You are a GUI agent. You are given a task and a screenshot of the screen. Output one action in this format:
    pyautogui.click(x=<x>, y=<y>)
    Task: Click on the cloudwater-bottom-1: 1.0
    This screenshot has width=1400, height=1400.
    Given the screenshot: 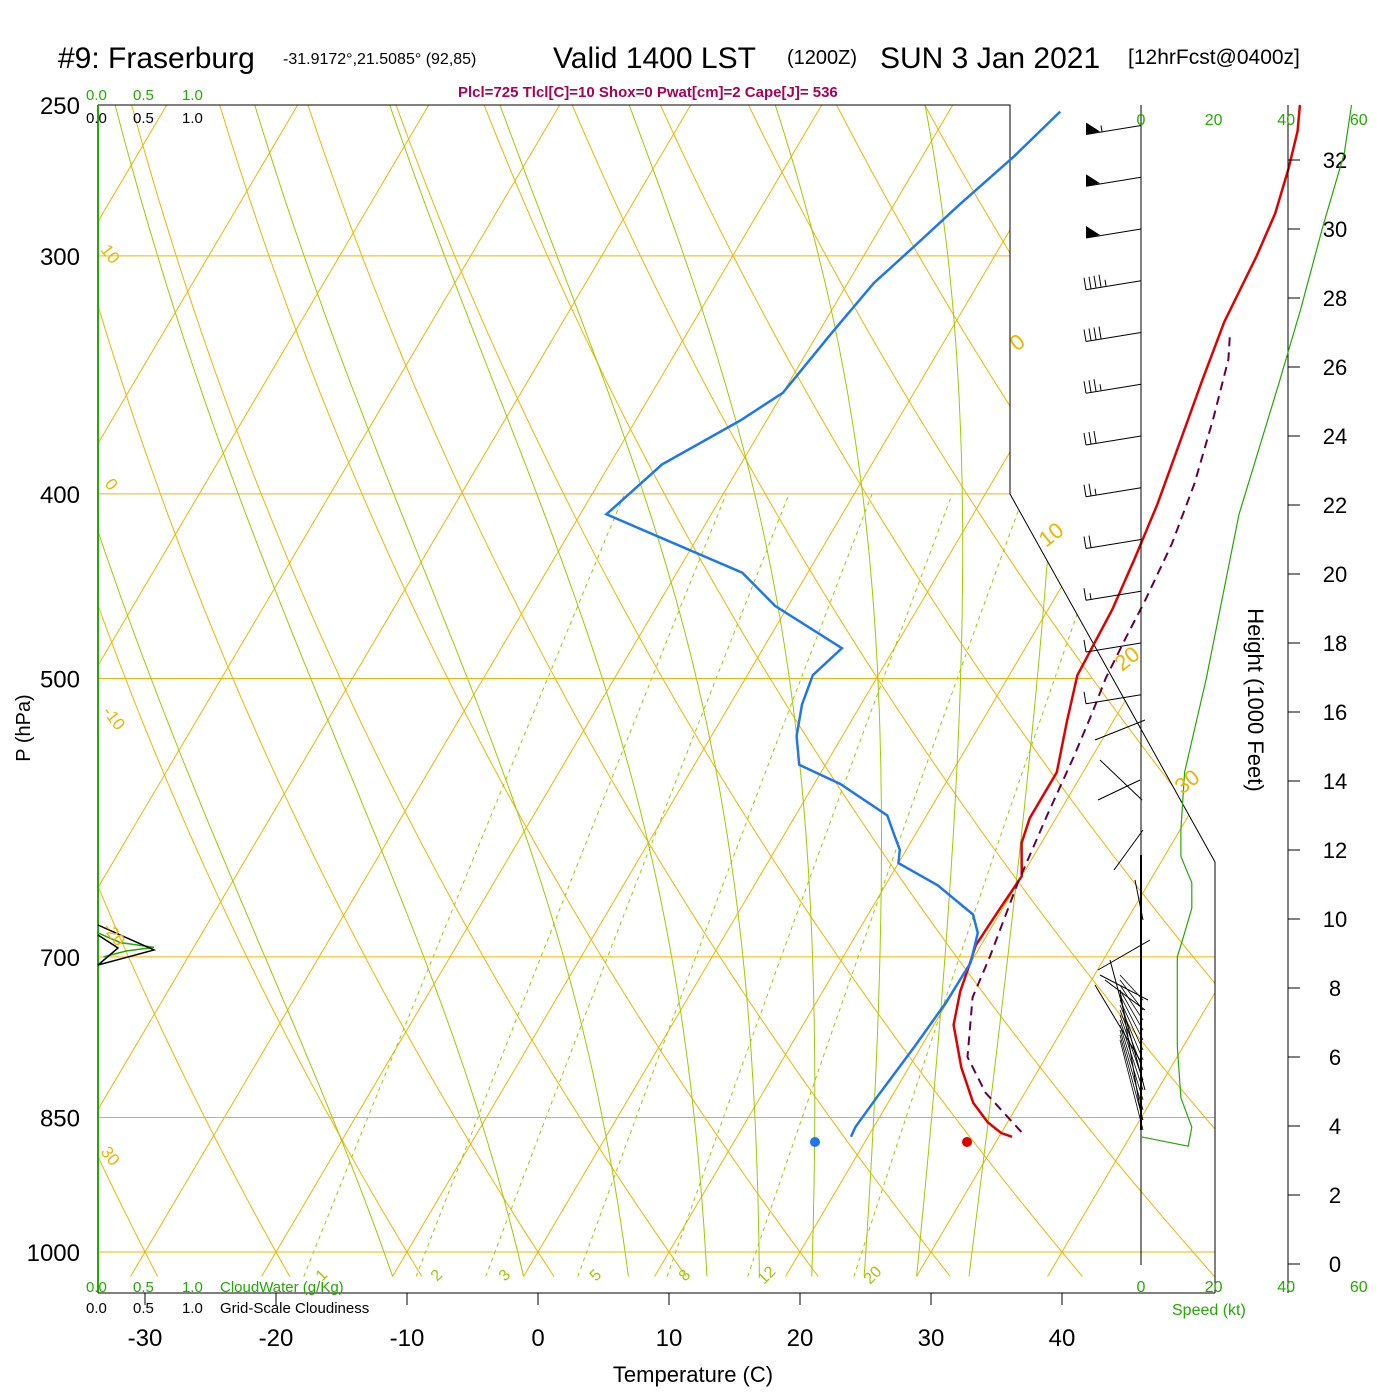 What is the action you would take?
    pyautogui.click(x=192, y=1287)
    